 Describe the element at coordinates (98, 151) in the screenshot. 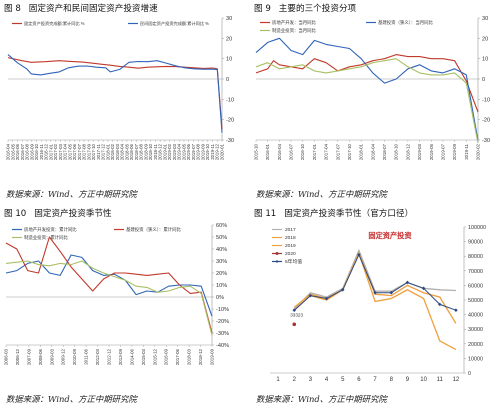

I see `x-tick-label: 2017-11` at that location.